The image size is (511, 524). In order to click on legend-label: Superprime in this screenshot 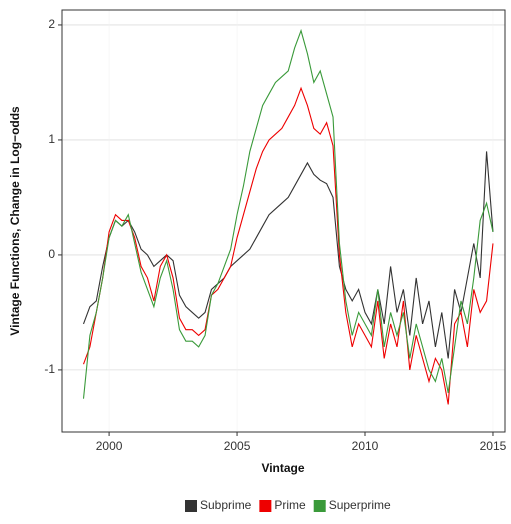, I will do `click(360, 505)`.